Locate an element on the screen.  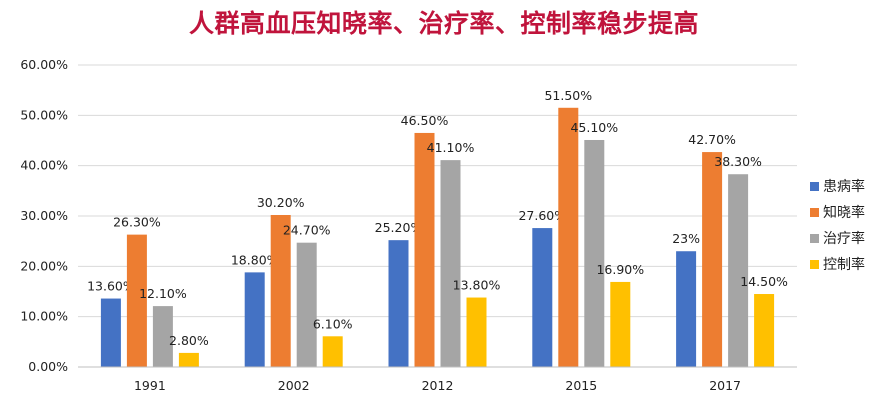
legend-label: 知晓率 is located at coordinates (844, 212).